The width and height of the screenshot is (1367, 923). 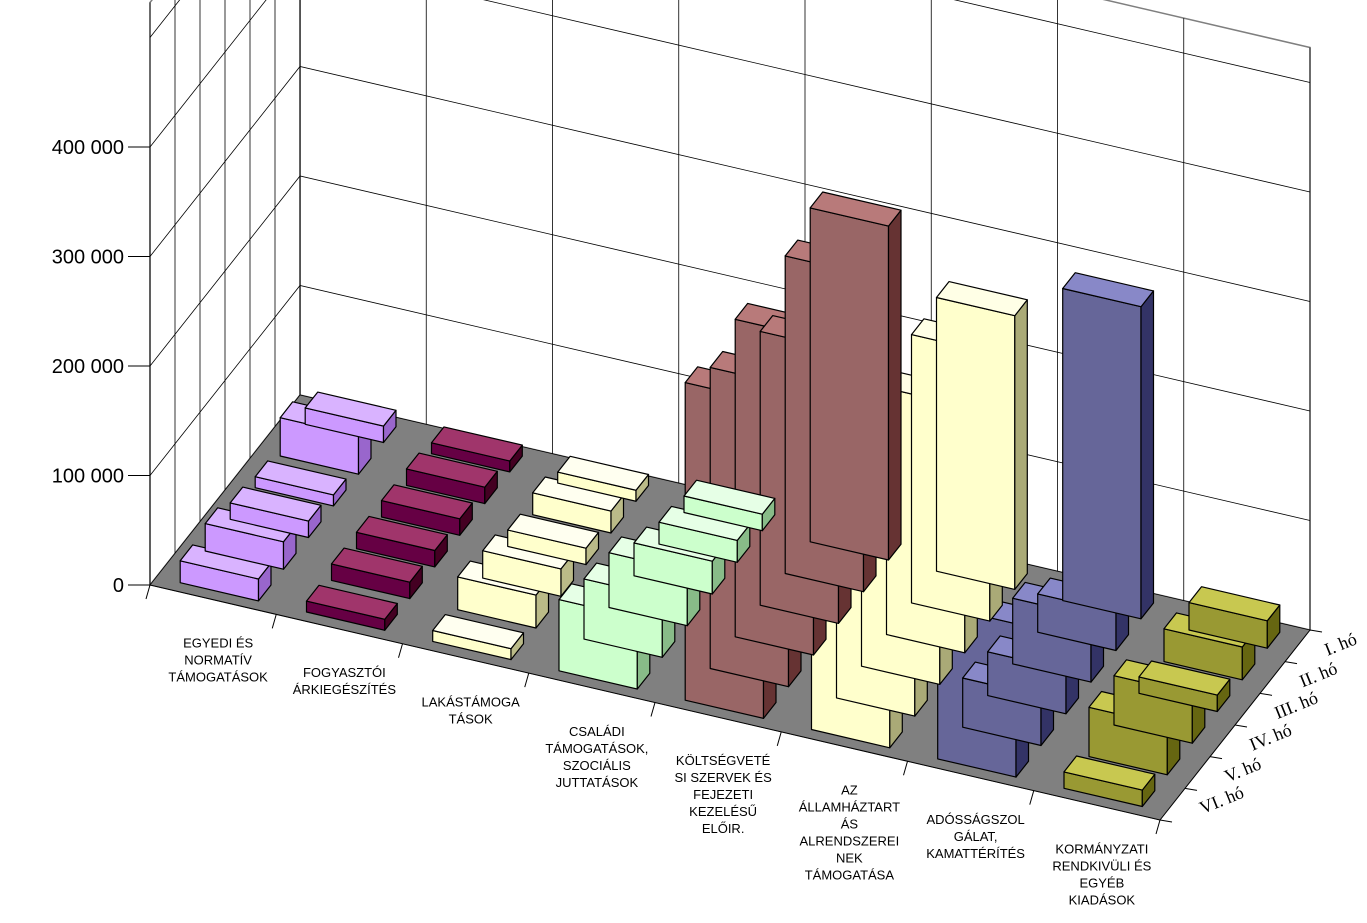 I want to click on category-label-line: ÁRKIEGÉSZÍTÉS, so click(x=345, y=689).